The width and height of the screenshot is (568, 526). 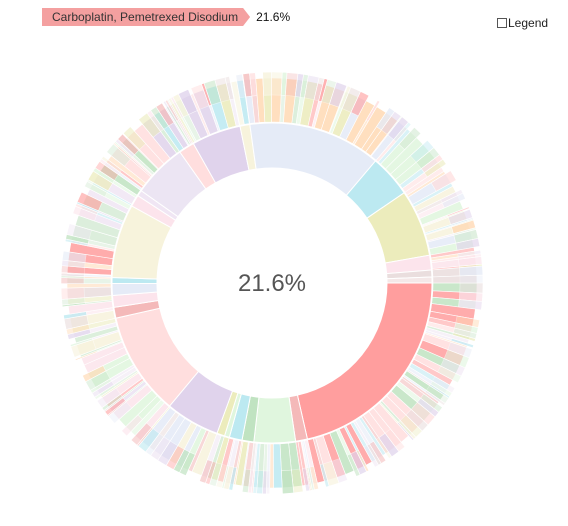 I want to click on breadcrumb-percentage: 21.6%, so click(x=273, y=17).